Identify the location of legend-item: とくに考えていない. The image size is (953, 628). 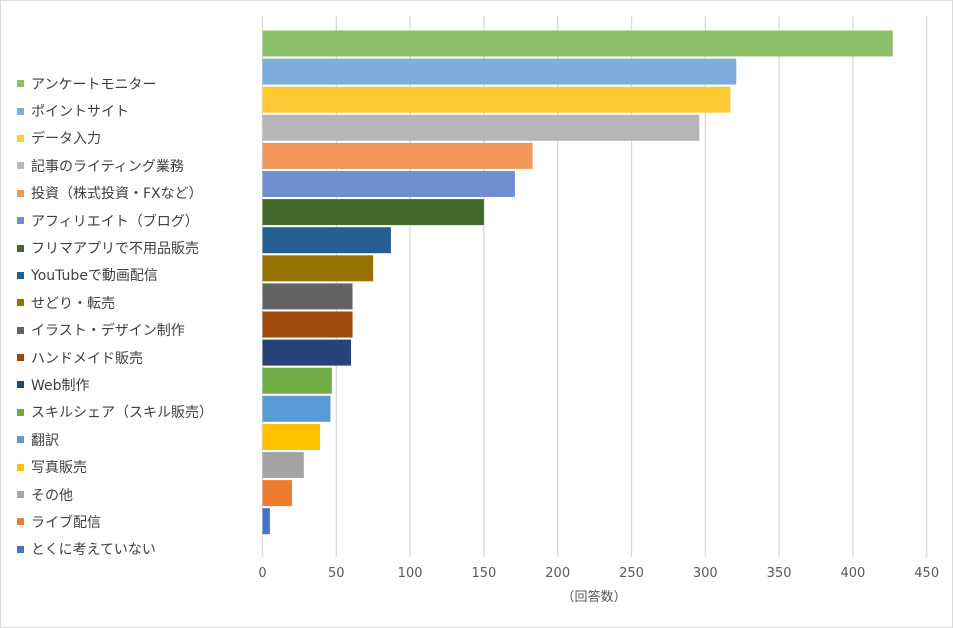
(115, 549).